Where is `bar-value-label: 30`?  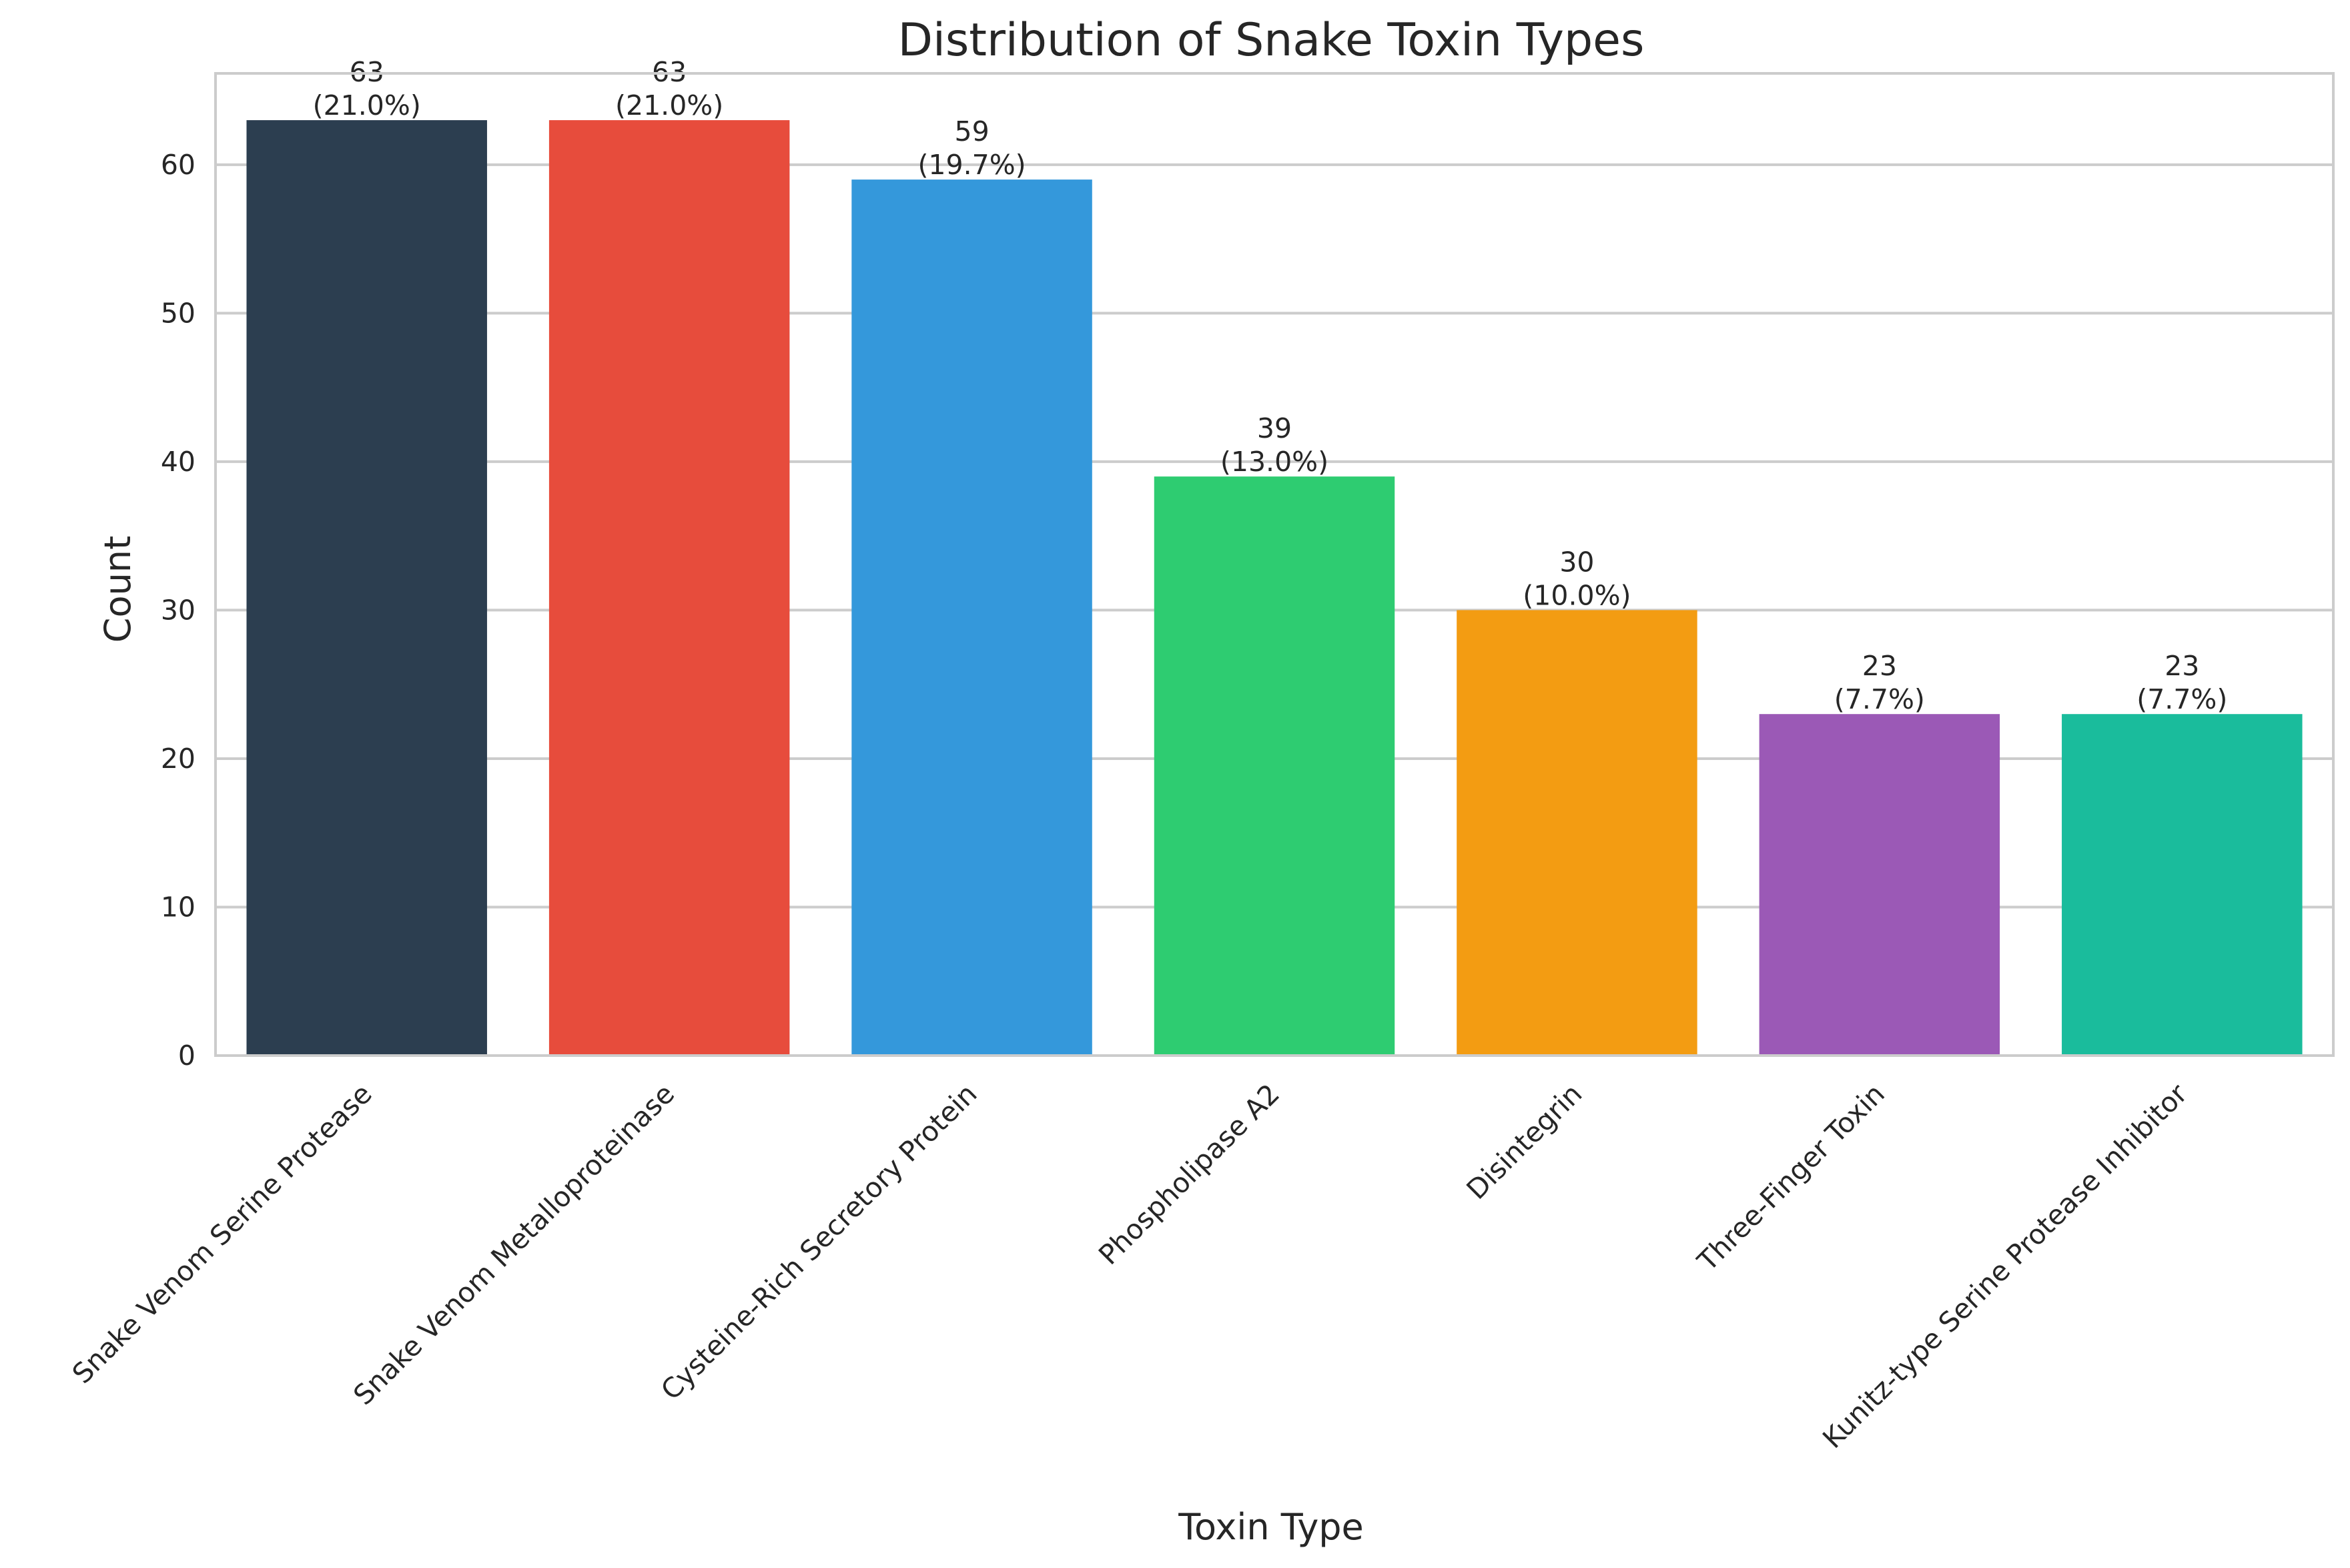 bar-value-label: 30 is located at coordinates (1576, 562).